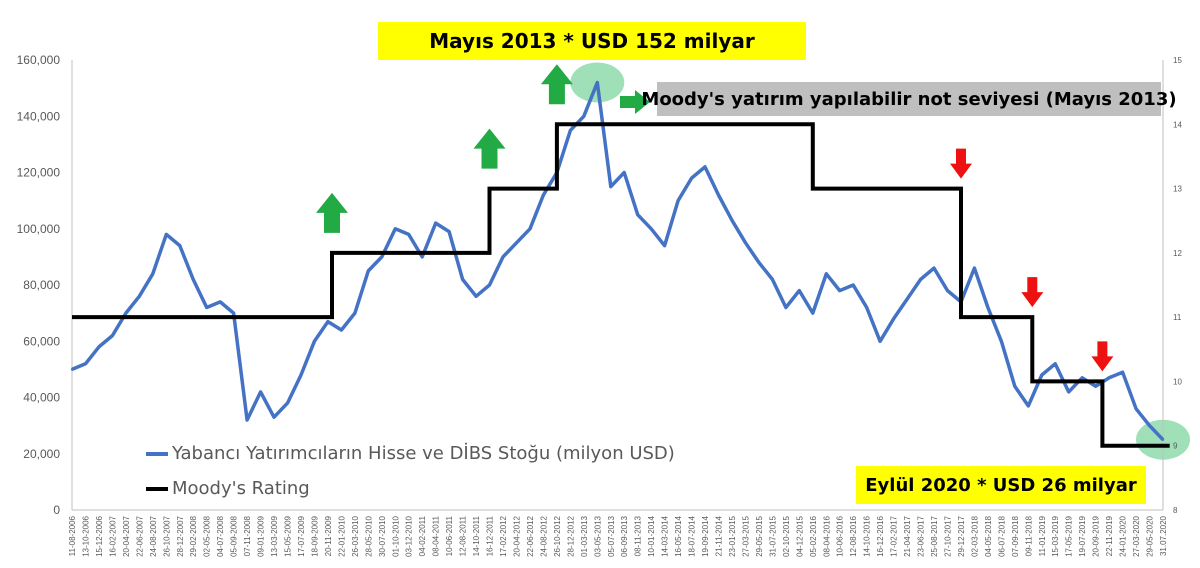 The height and width of the screenshot is (568, 1200). I want to click on x-tick-label: 14-10-2011, so click(476, 535).